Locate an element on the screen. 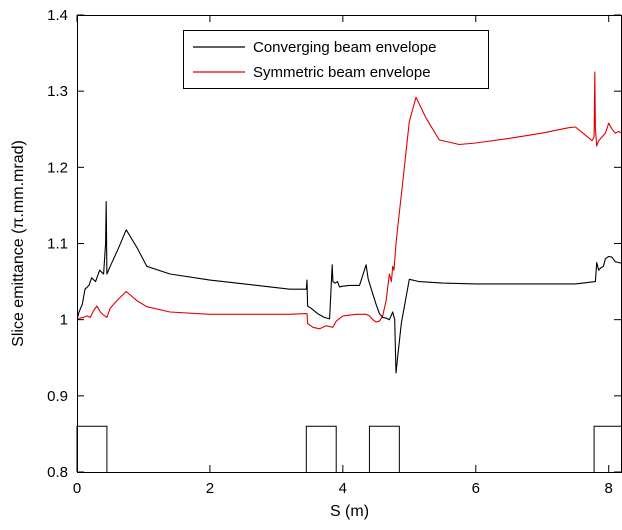 Image resolution: width=622 pixels, height=530 pixels. y-tick-label: 1 is located at coordinates (64, 320).